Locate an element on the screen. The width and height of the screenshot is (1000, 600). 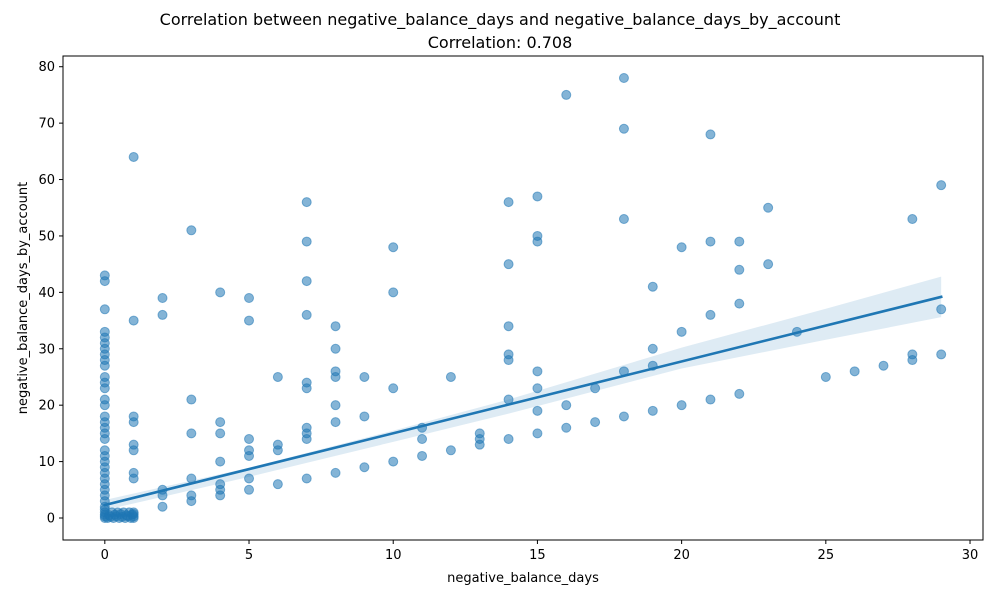
y-tick-label: 50 is located at coordinates (46, 236).